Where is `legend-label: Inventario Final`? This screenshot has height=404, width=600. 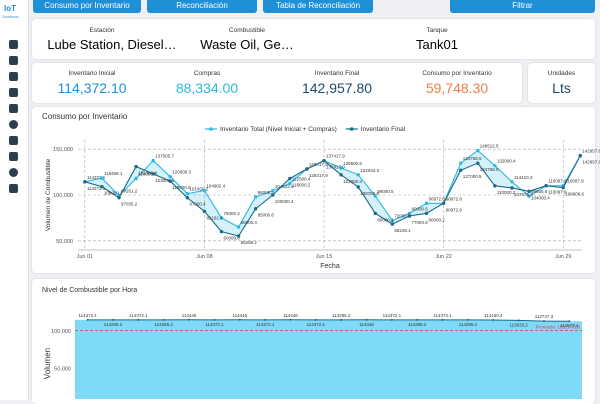
legend-label: Inventario Final is located at coordinates (383, 129).